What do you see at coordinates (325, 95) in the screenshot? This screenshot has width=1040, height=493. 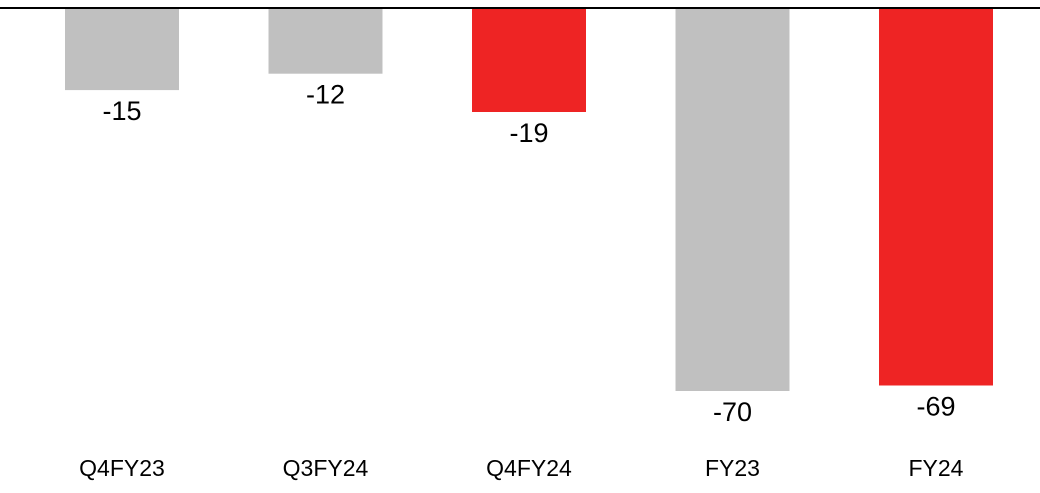 I see `value-label-q3fy24: -12` at bounding box center [325, 95].